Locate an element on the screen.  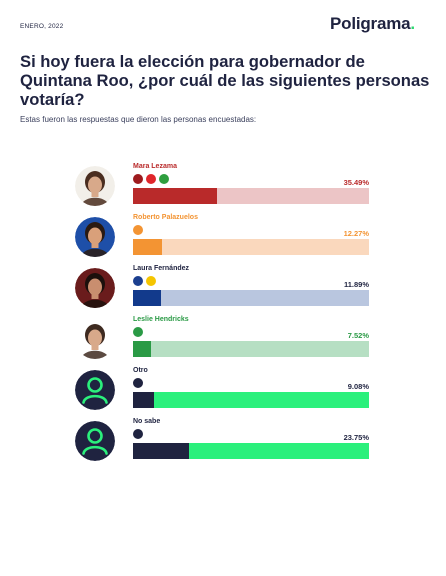
bar-row-laura-fernandez: Laura Fernández 11.89% is located at coordinates (223, 291).